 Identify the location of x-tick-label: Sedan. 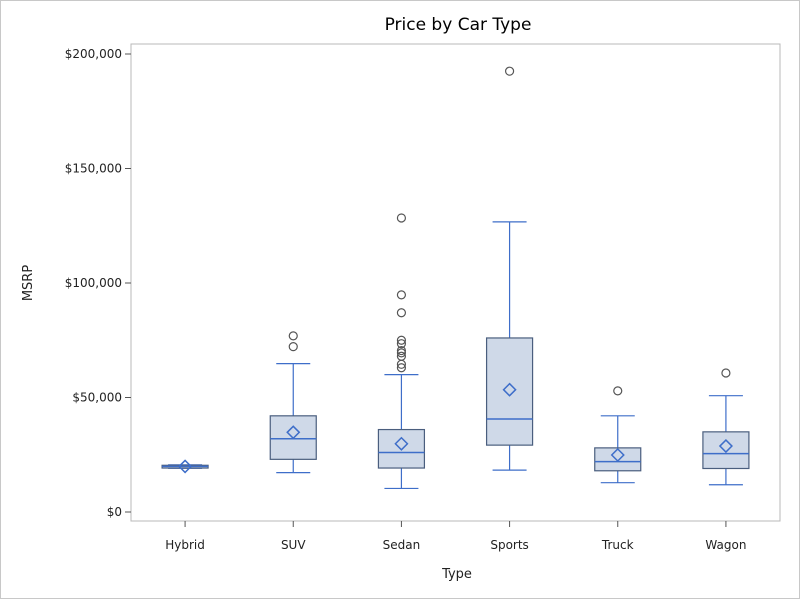
(402, 545).